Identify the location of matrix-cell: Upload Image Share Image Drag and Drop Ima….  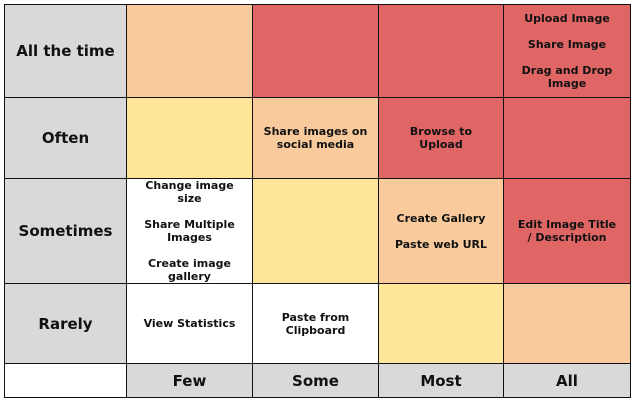
(567, 51).